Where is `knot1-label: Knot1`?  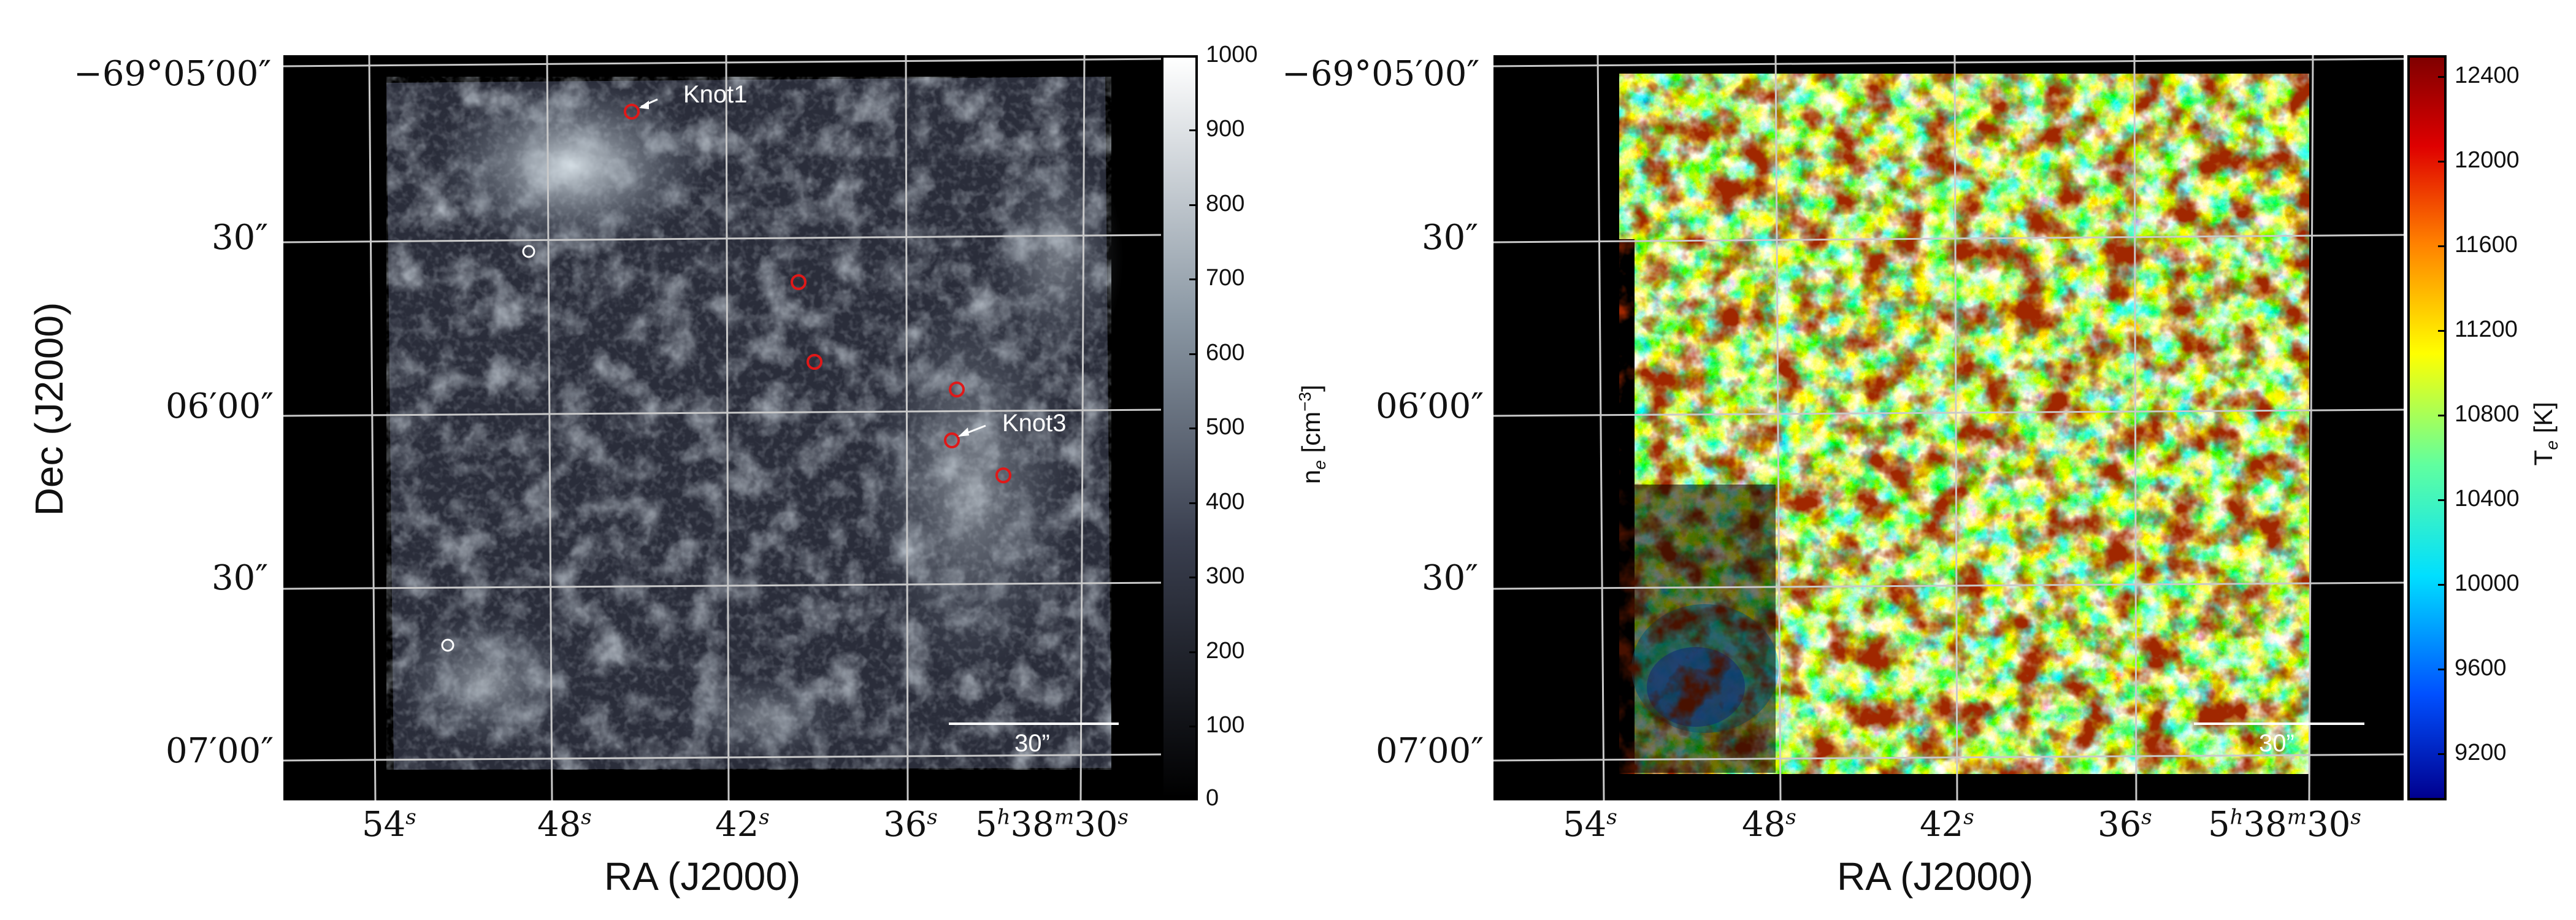
knot1-label: Knot1 is located at coordinates (715, 94).